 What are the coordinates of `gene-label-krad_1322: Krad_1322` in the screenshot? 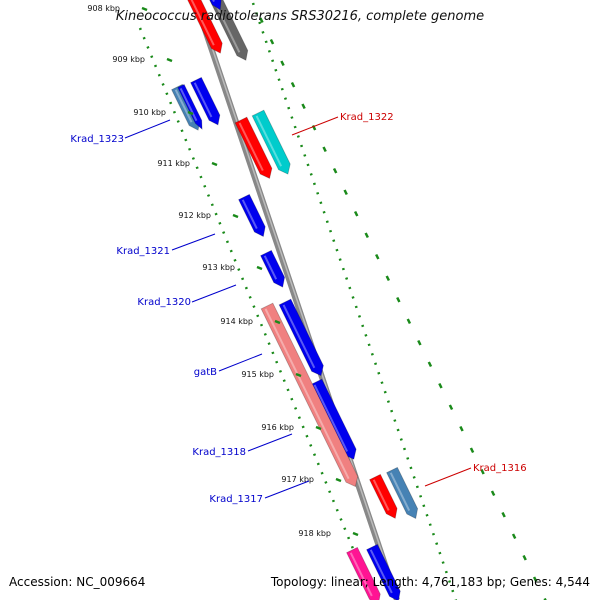 It's located at (367, 117).